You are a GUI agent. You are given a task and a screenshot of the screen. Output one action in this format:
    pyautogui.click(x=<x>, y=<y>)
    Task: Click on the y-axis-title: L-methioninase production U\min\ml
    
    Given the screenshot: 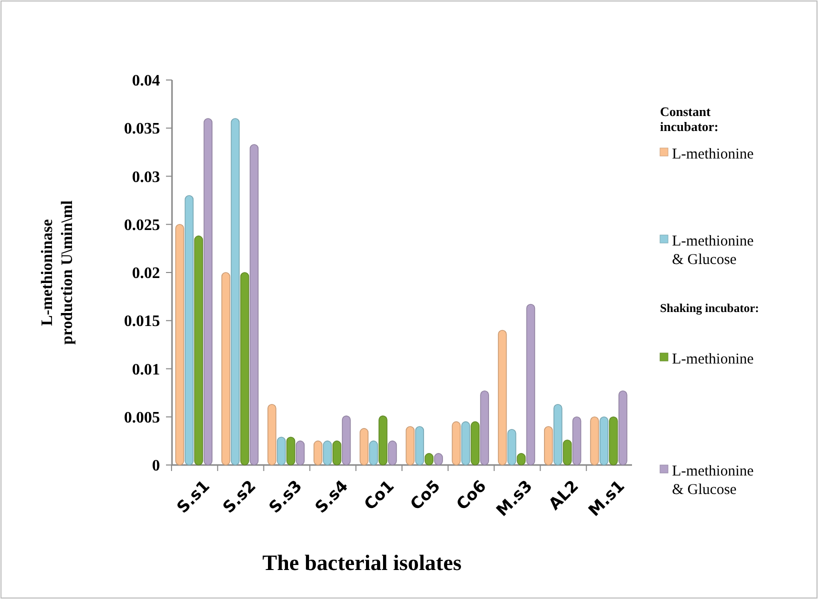 What is the action you would take?
    pyautogui.click(x=57, y=272)
    